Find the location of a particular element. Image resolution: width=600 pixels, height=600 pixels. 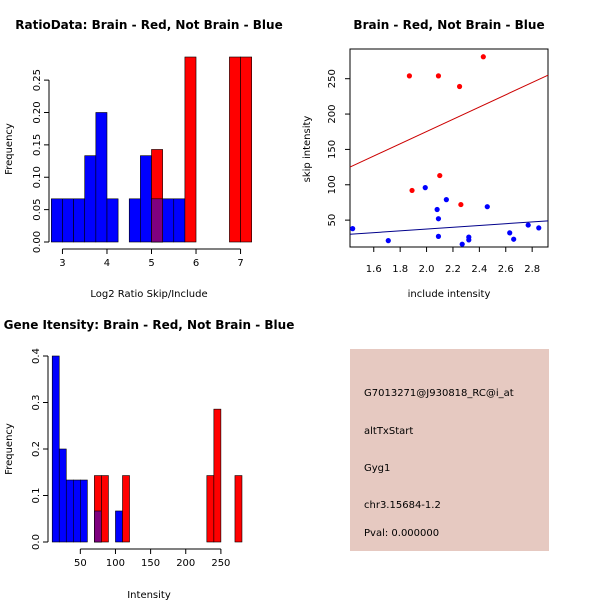

gene-intensity-x-tick-label: 100 is located at coordinates (115, 563).